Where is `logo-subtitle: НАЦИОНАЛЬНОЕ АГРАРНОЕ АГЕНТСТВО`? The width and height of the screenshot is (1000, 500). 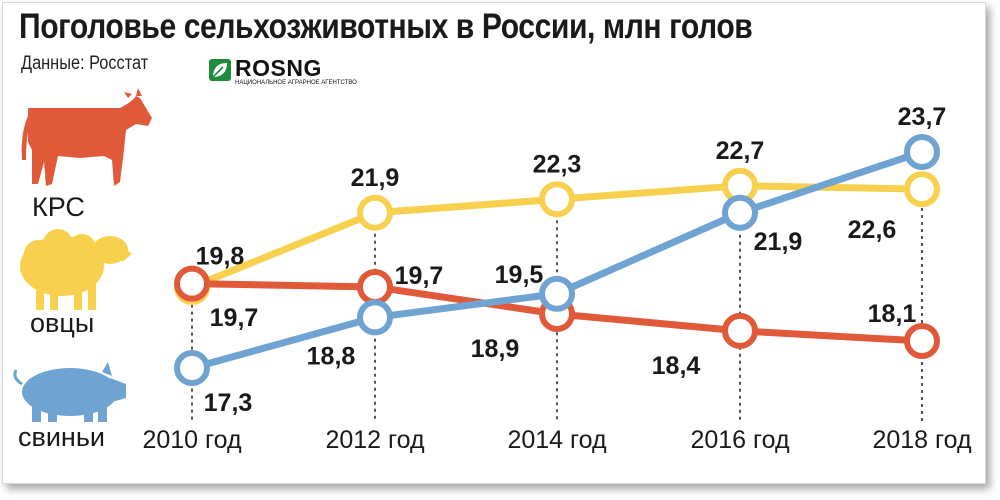 logo-subtitle: НАЦИОНАЛЬНОЕ АГРАРНОЕ АГЕНТСТВО is located at coordinates (296, 83).